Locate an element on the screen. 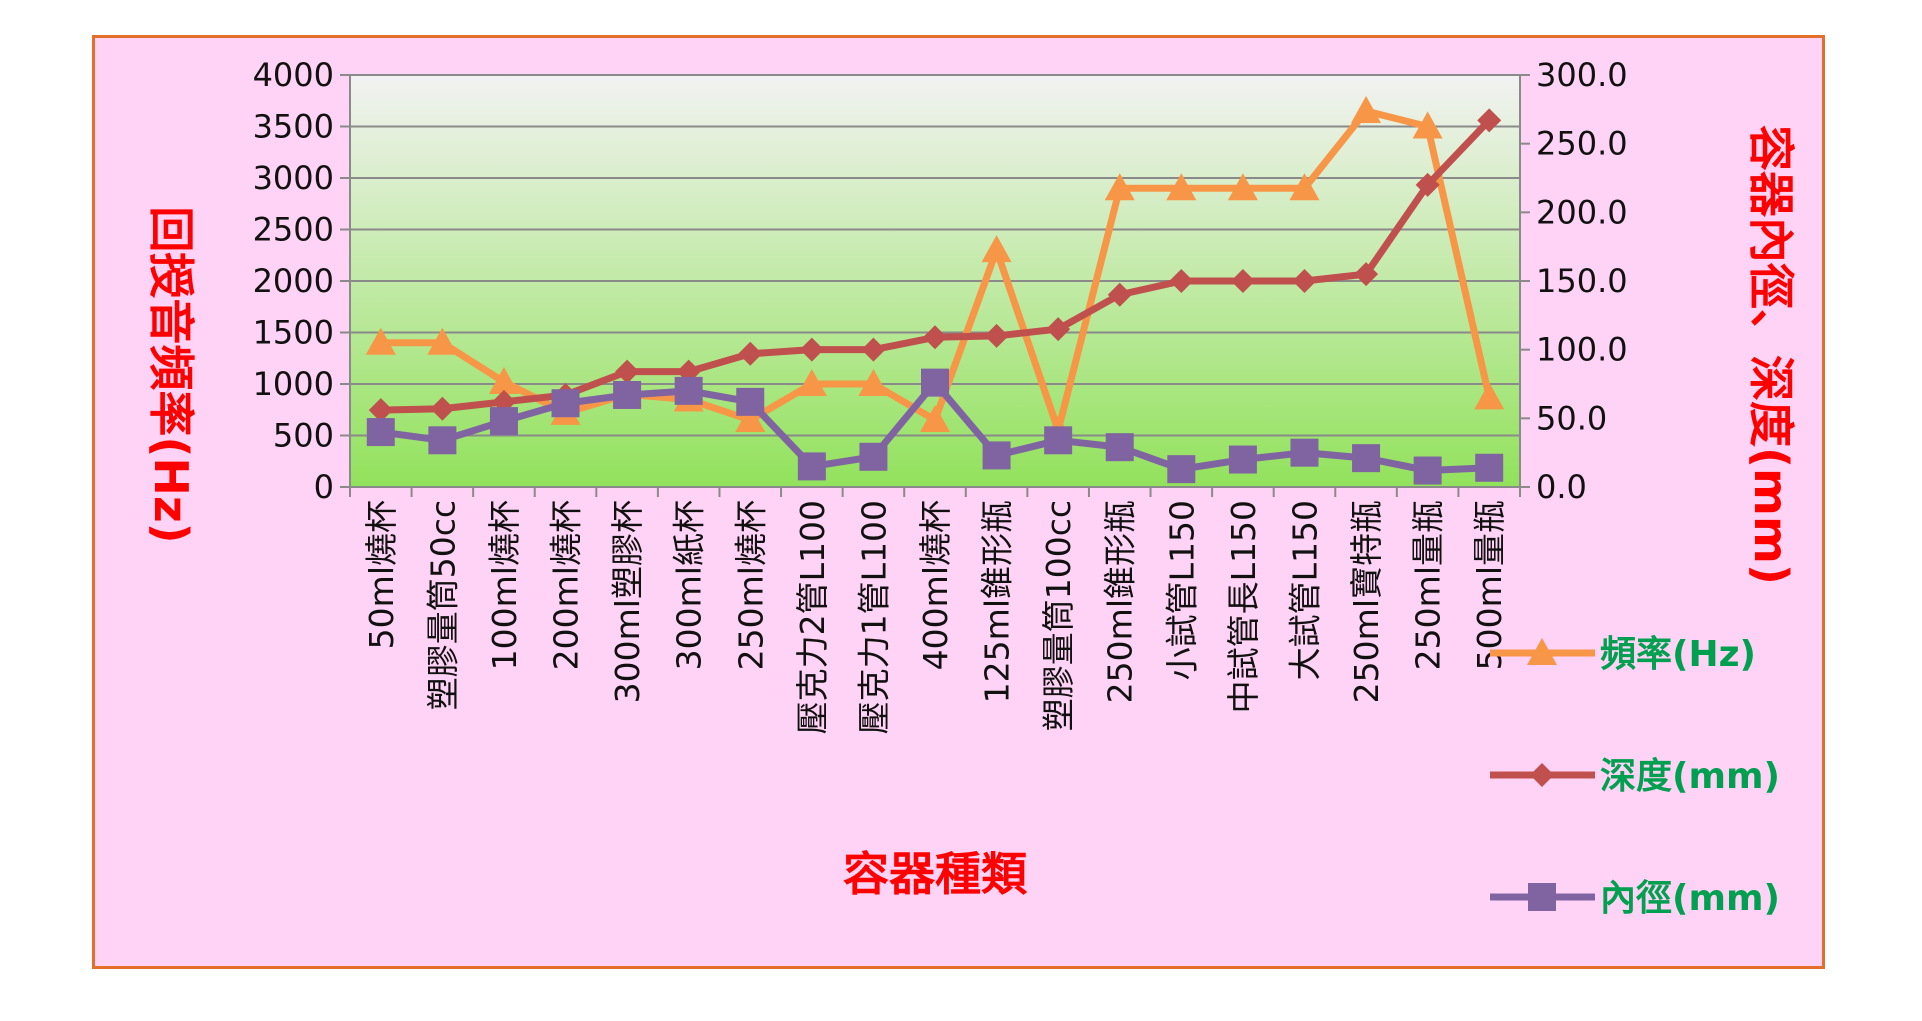  x-tick-label: 125ml錐形瓶 is located at coordinates (997, 601).